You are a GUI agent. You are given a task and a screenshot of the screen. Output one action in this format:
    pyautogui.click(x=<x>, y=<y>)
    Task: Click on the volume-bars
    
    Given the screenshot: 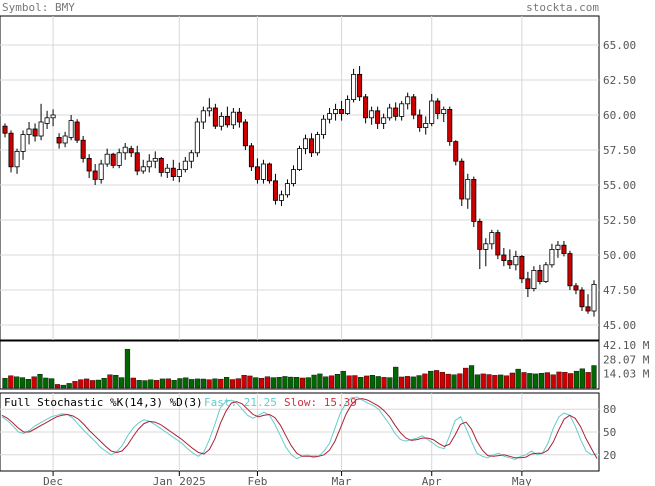 What is the action you would take?
    pyautogui.click(x=299, y=368)
    